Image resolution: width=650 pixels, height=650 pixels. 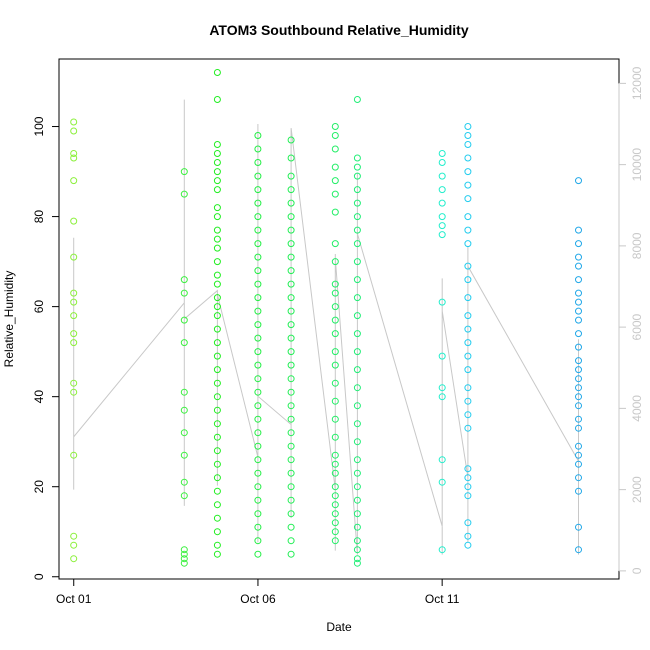 What do you see at coordinates (39, 126) in the screenshot?
I see `y-tick-label: 100` at bounding box center [39, 126].